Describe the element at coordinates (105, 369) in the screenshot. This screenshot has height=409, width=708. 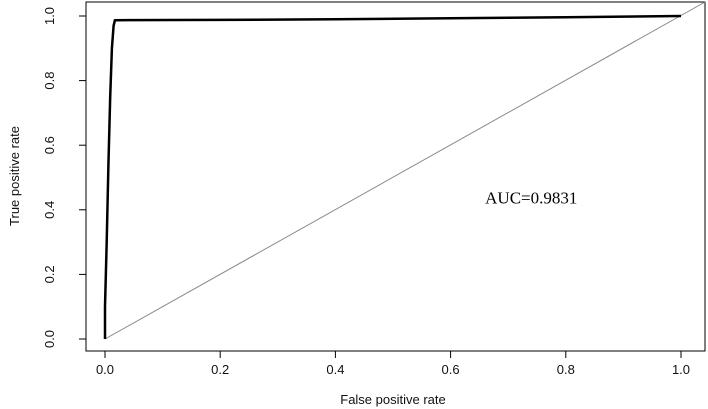
I see `x-tick-label: 0.0` at that location.